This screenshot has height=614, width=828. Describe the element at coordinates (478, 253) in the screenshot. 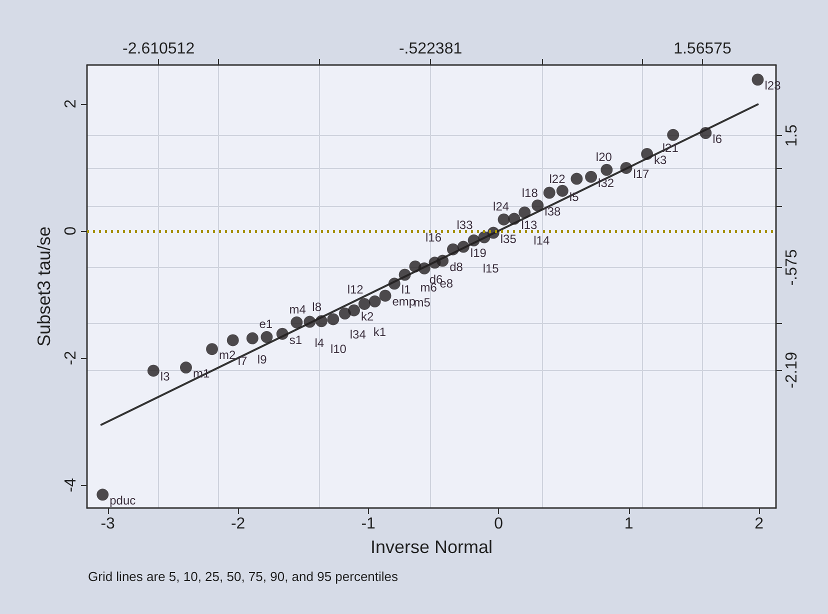

I see `annotation: l19` at that location.